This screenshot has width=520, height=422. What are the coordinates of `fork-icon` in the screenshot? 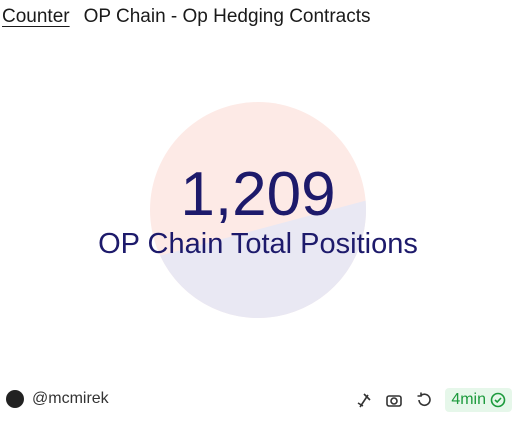 It's located at (364, 400).